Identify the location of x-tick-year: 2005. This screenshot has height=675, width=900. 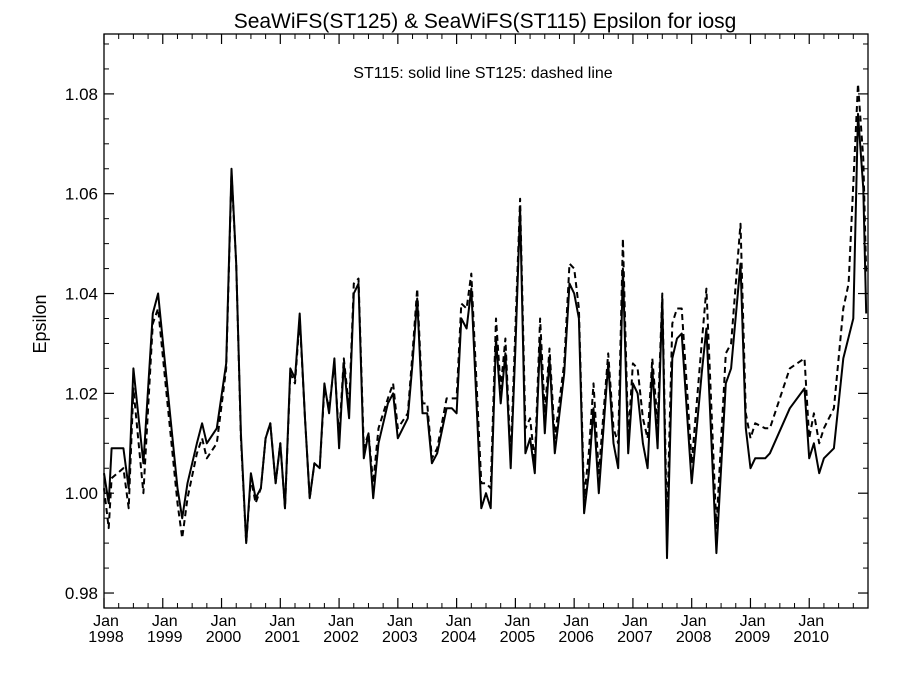
(518, 637).